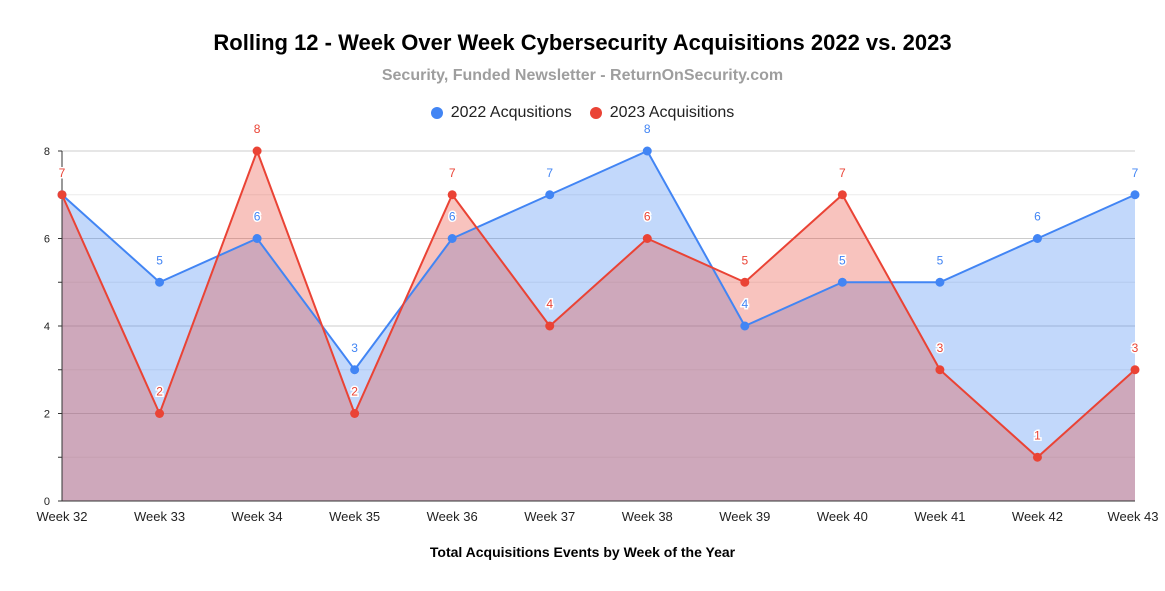 This screenshot has height=591, width=1165. I want to click on x-tick-label: Week 37, so click(549, 516).